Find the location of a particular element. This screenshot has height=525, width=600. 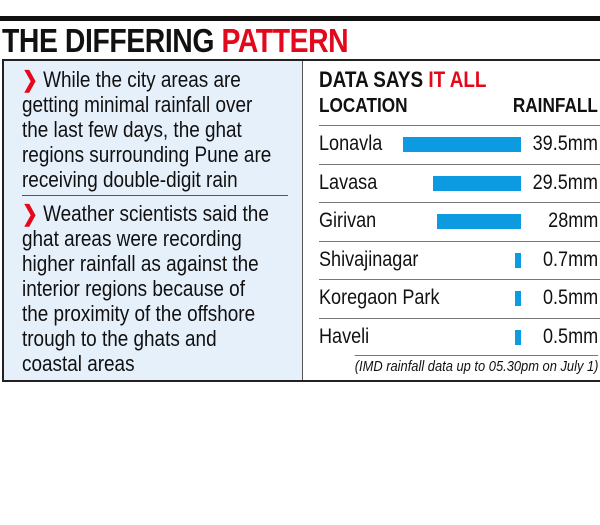

bullet-text: getting minimal rainfall over is located at coordinates (137, 104).